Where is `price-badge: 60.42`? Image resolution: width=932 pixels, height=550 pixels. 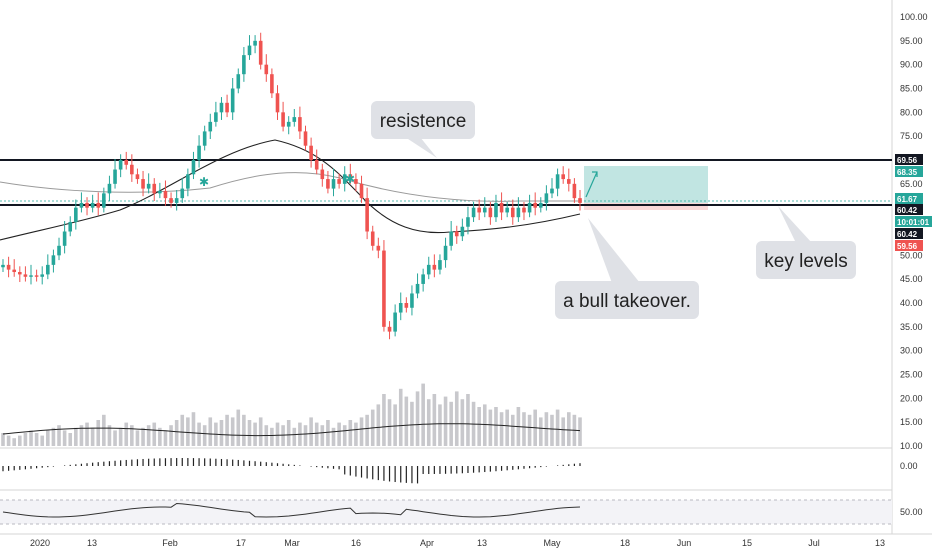 price-badge: 60.42 is located at coordinates (907, 210).